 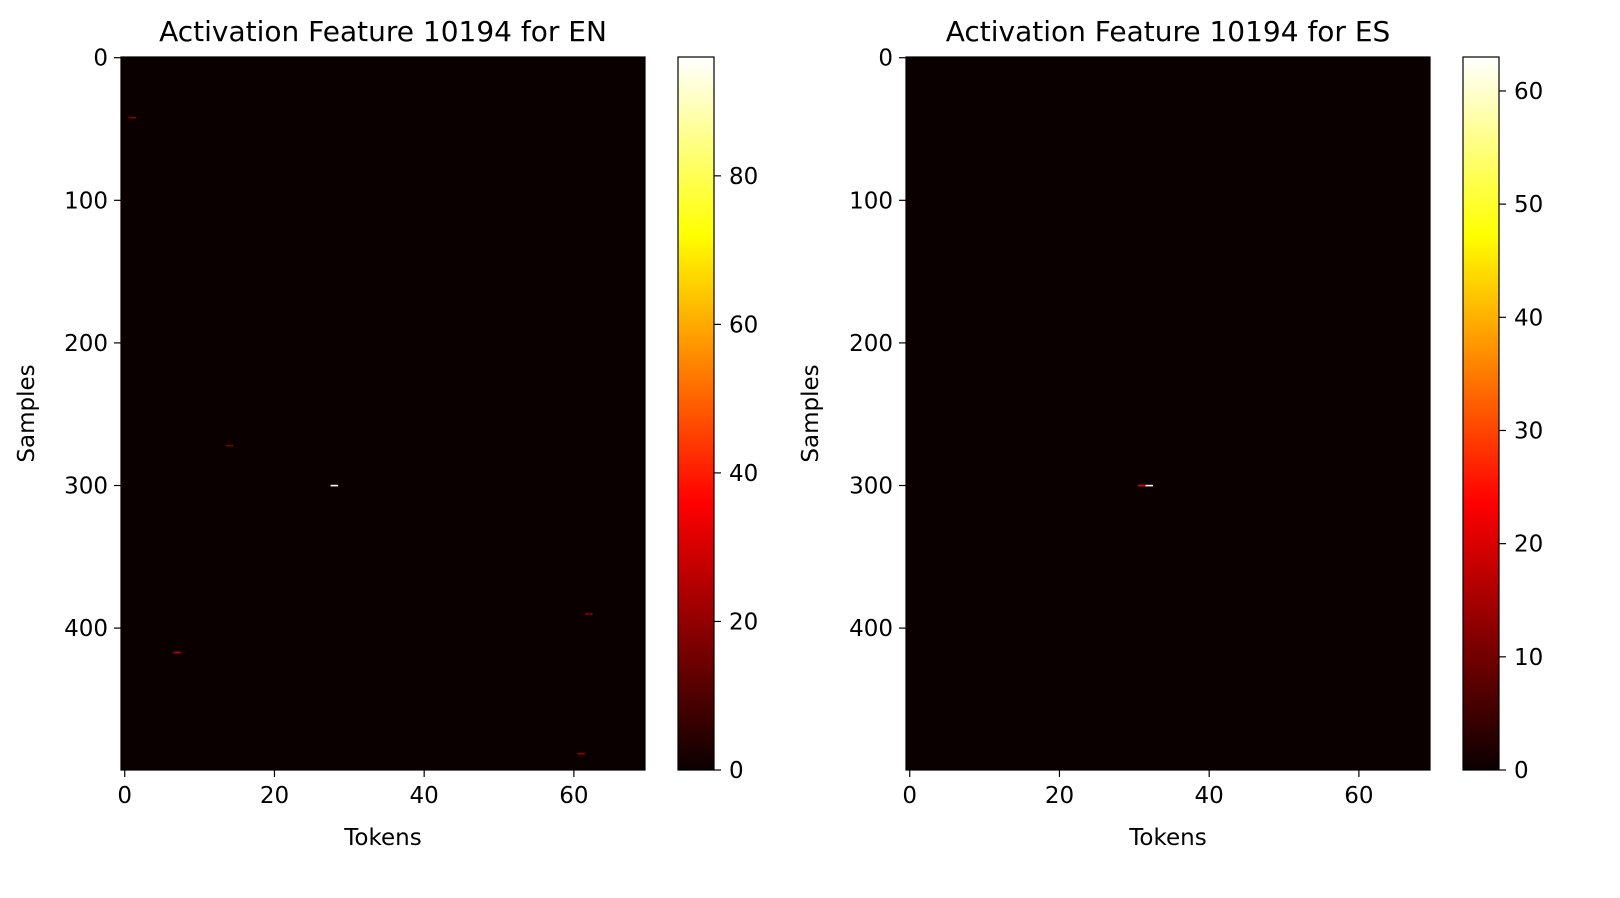 I want to click on colorbar-tick-label: 80, so click(x=743, y=177).